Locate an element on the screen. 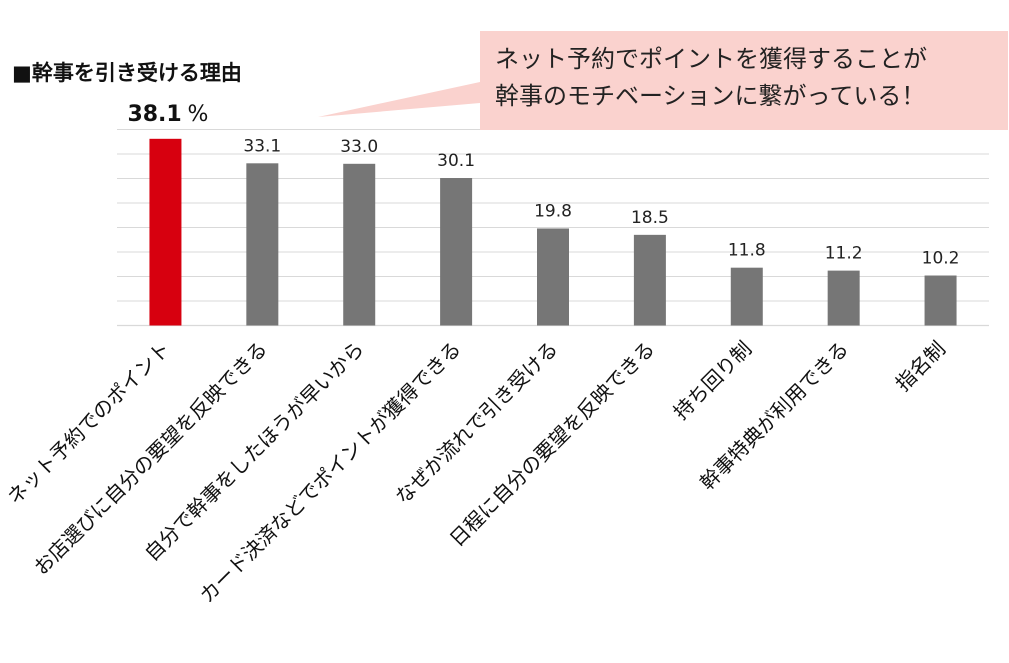 The height and width of the screenshot is (663, 1009). category-label-5: なぜか流れで引き受ける is located at coordinates (476, 423).